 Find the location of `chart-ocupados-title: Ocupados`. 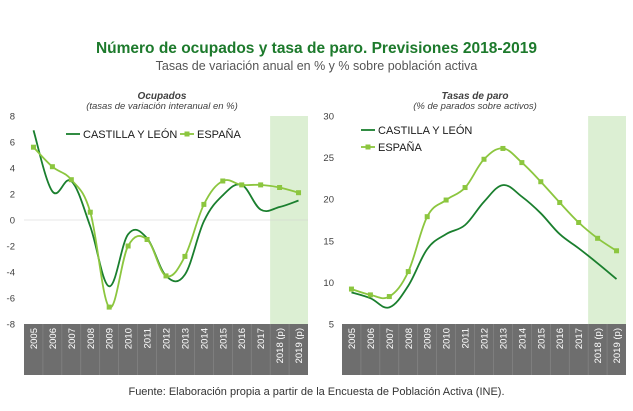

chart-ocupados-title: Ocupados is located at coordinates (162, 96).